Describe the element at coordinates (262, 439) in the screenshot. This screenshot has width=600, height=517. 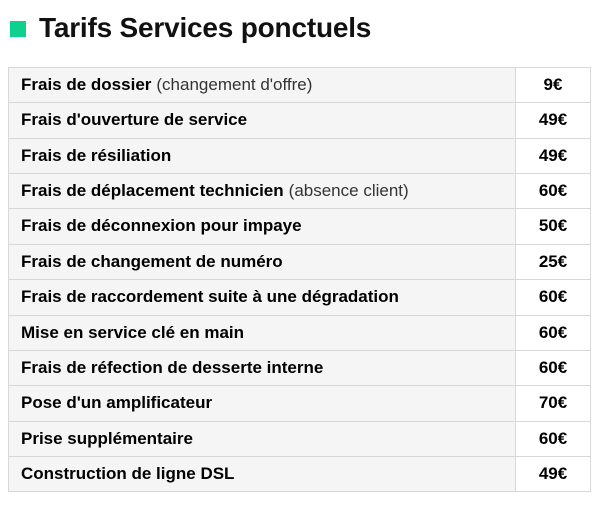
I see `service-label-cell: Prise supplémentaire` at that location.